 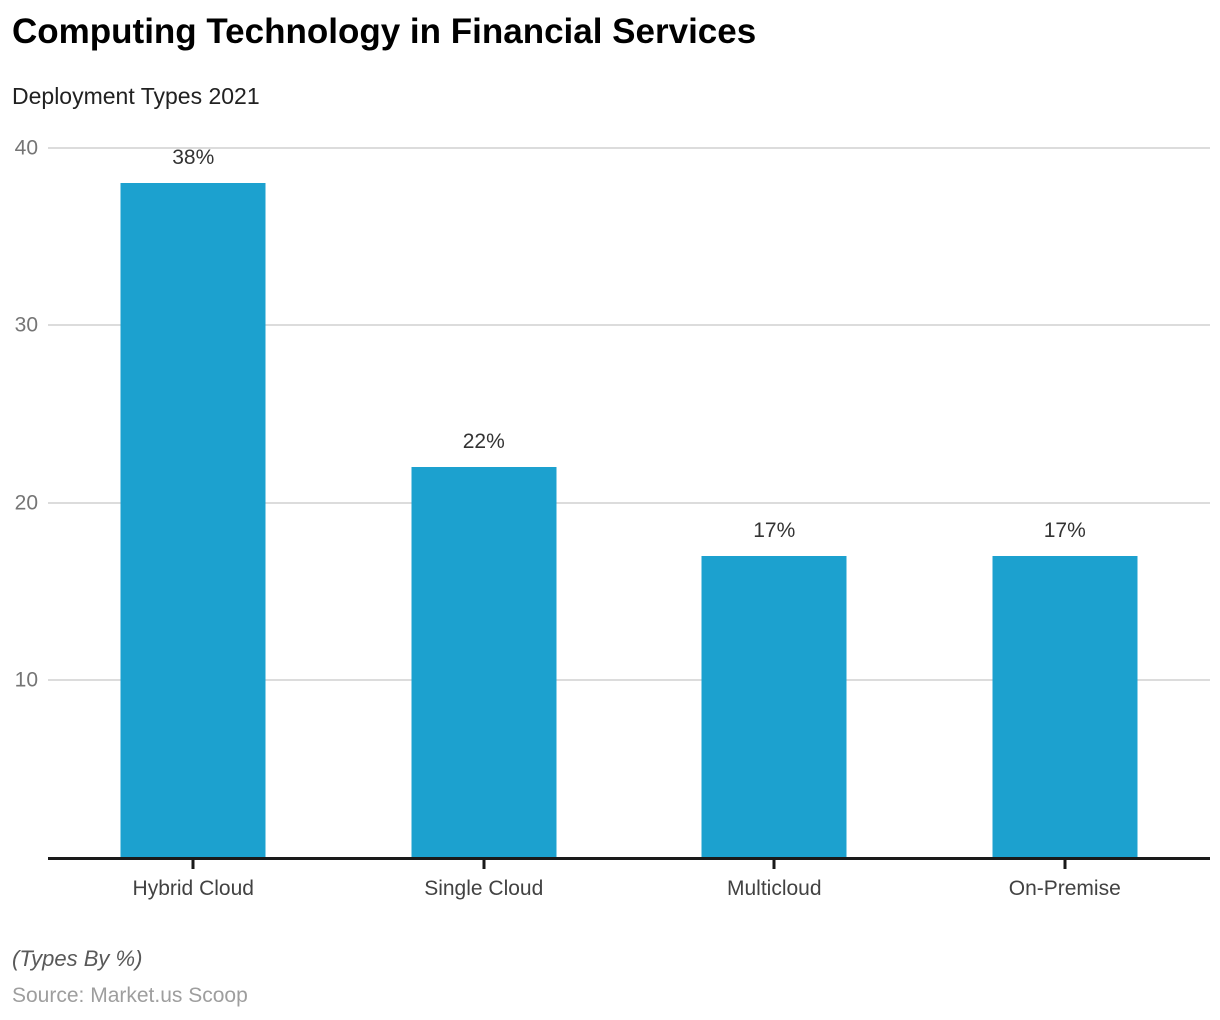 I want to click on y-axis-tick-label: 40, so click(x=26, y=148).